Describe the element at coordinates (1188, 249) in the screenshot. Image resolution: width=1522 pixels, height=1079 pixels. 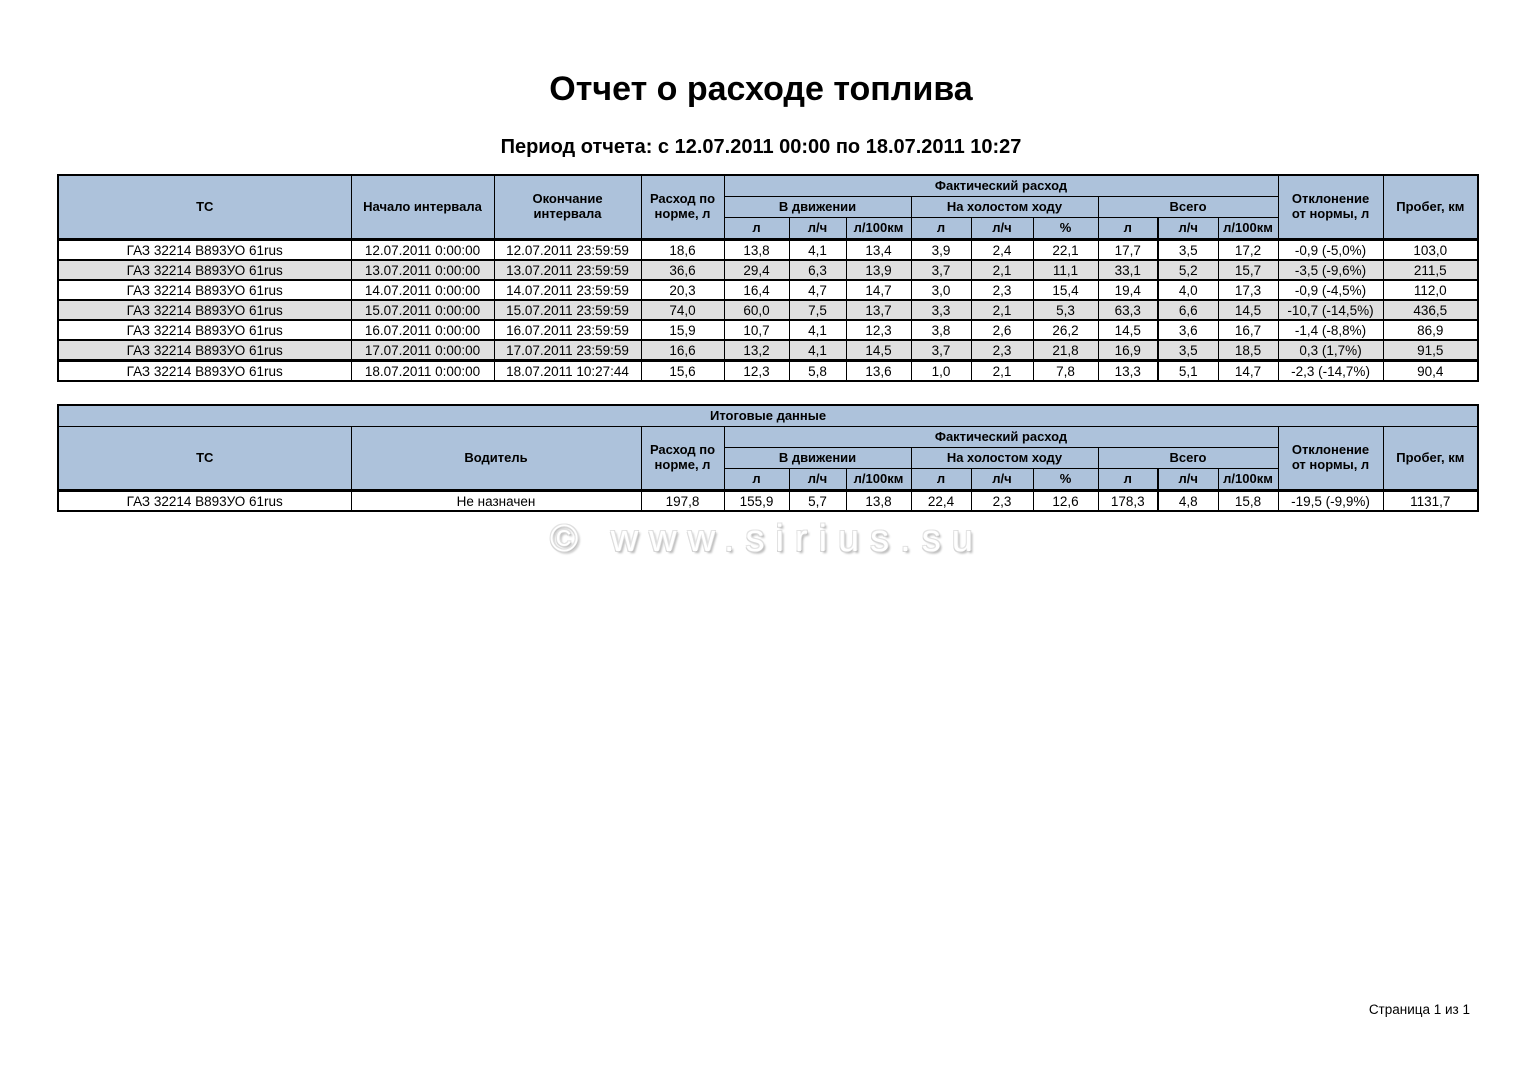
I see `table-cell: 3,5` at that location.